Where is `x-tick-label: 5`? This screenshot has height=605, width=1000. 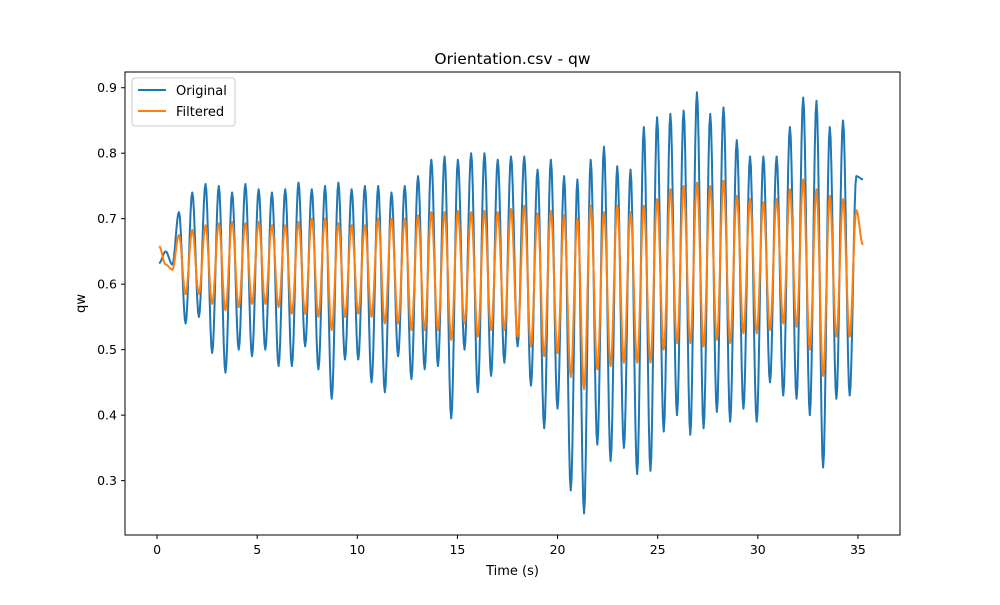
x-tick-label: 5 is located at coordinates (257, 549).